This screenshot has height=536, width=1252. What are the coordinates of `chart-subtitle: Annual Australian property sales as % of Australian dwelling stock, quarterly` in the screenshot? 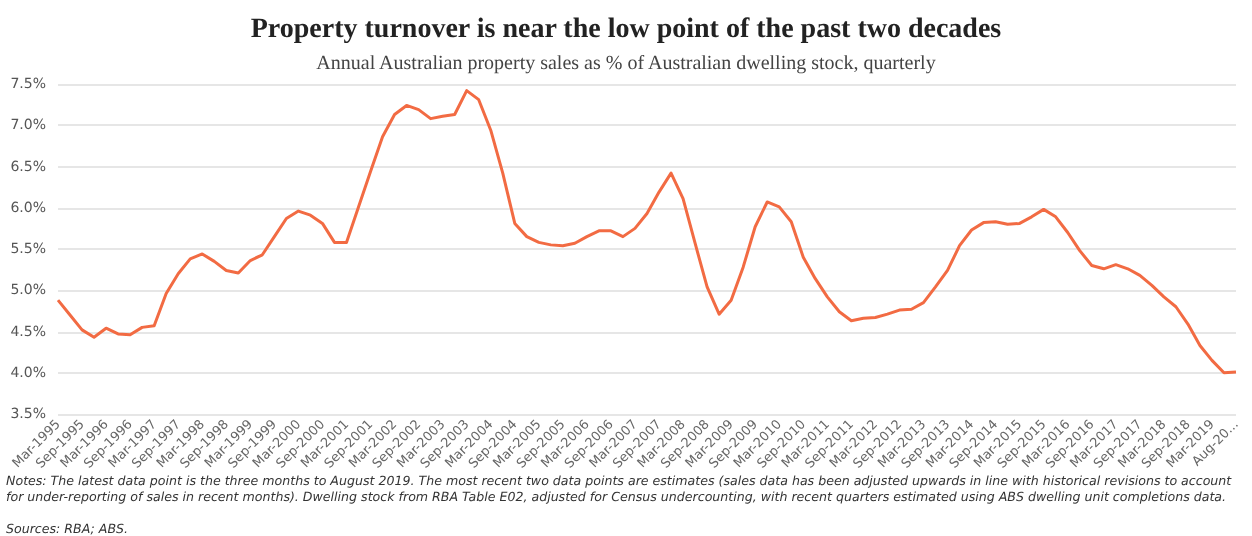 It's located at (626, 64).